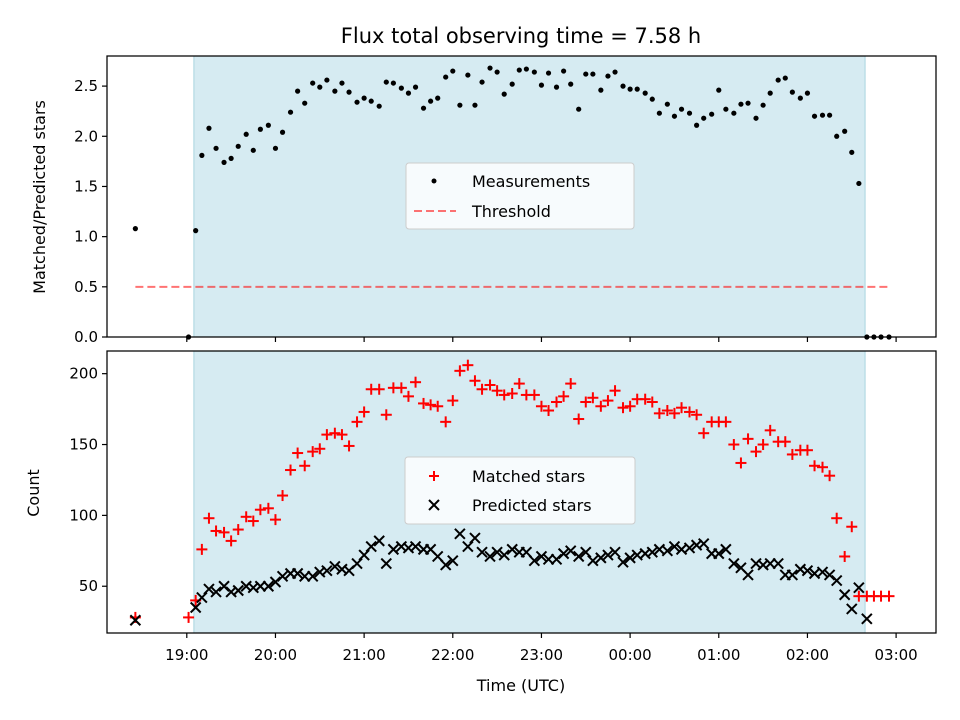 The height and width of the screenshot is (720, 960). I want to click on legend-measurements-label: Measurements, so click(531, 181).